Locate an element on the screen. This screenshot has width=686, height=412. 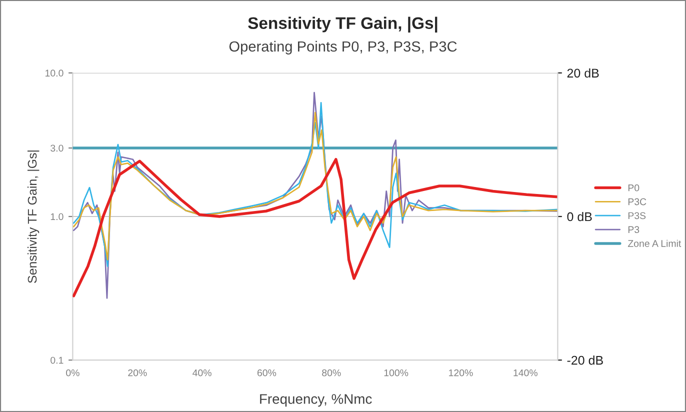
x-tick-label: 60% is located at coordinates (266, 372).